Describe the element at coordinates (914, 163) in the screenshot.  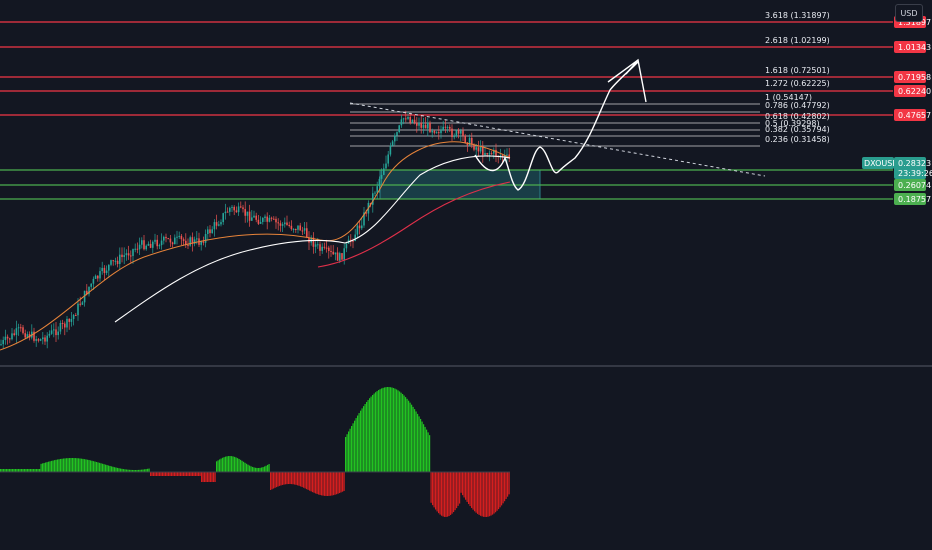
I see `last-price-text: 0.28323` at that location.